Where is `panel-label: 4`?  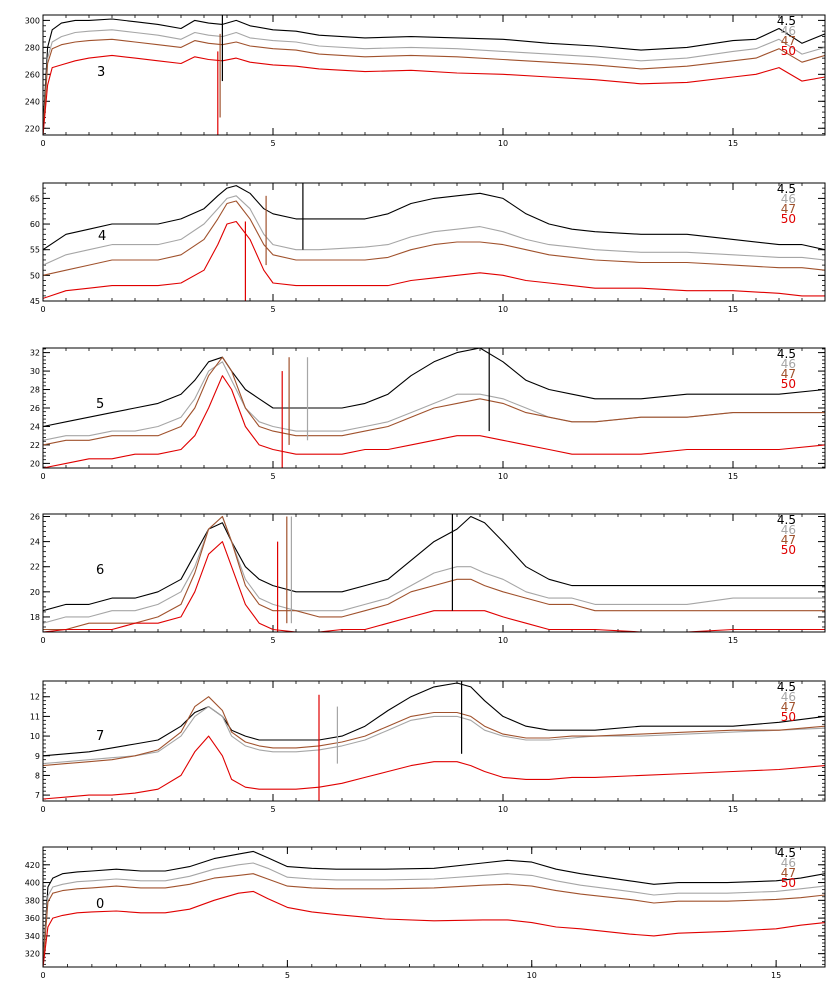 panel-label: 4 is located at coordinates (102, 236).